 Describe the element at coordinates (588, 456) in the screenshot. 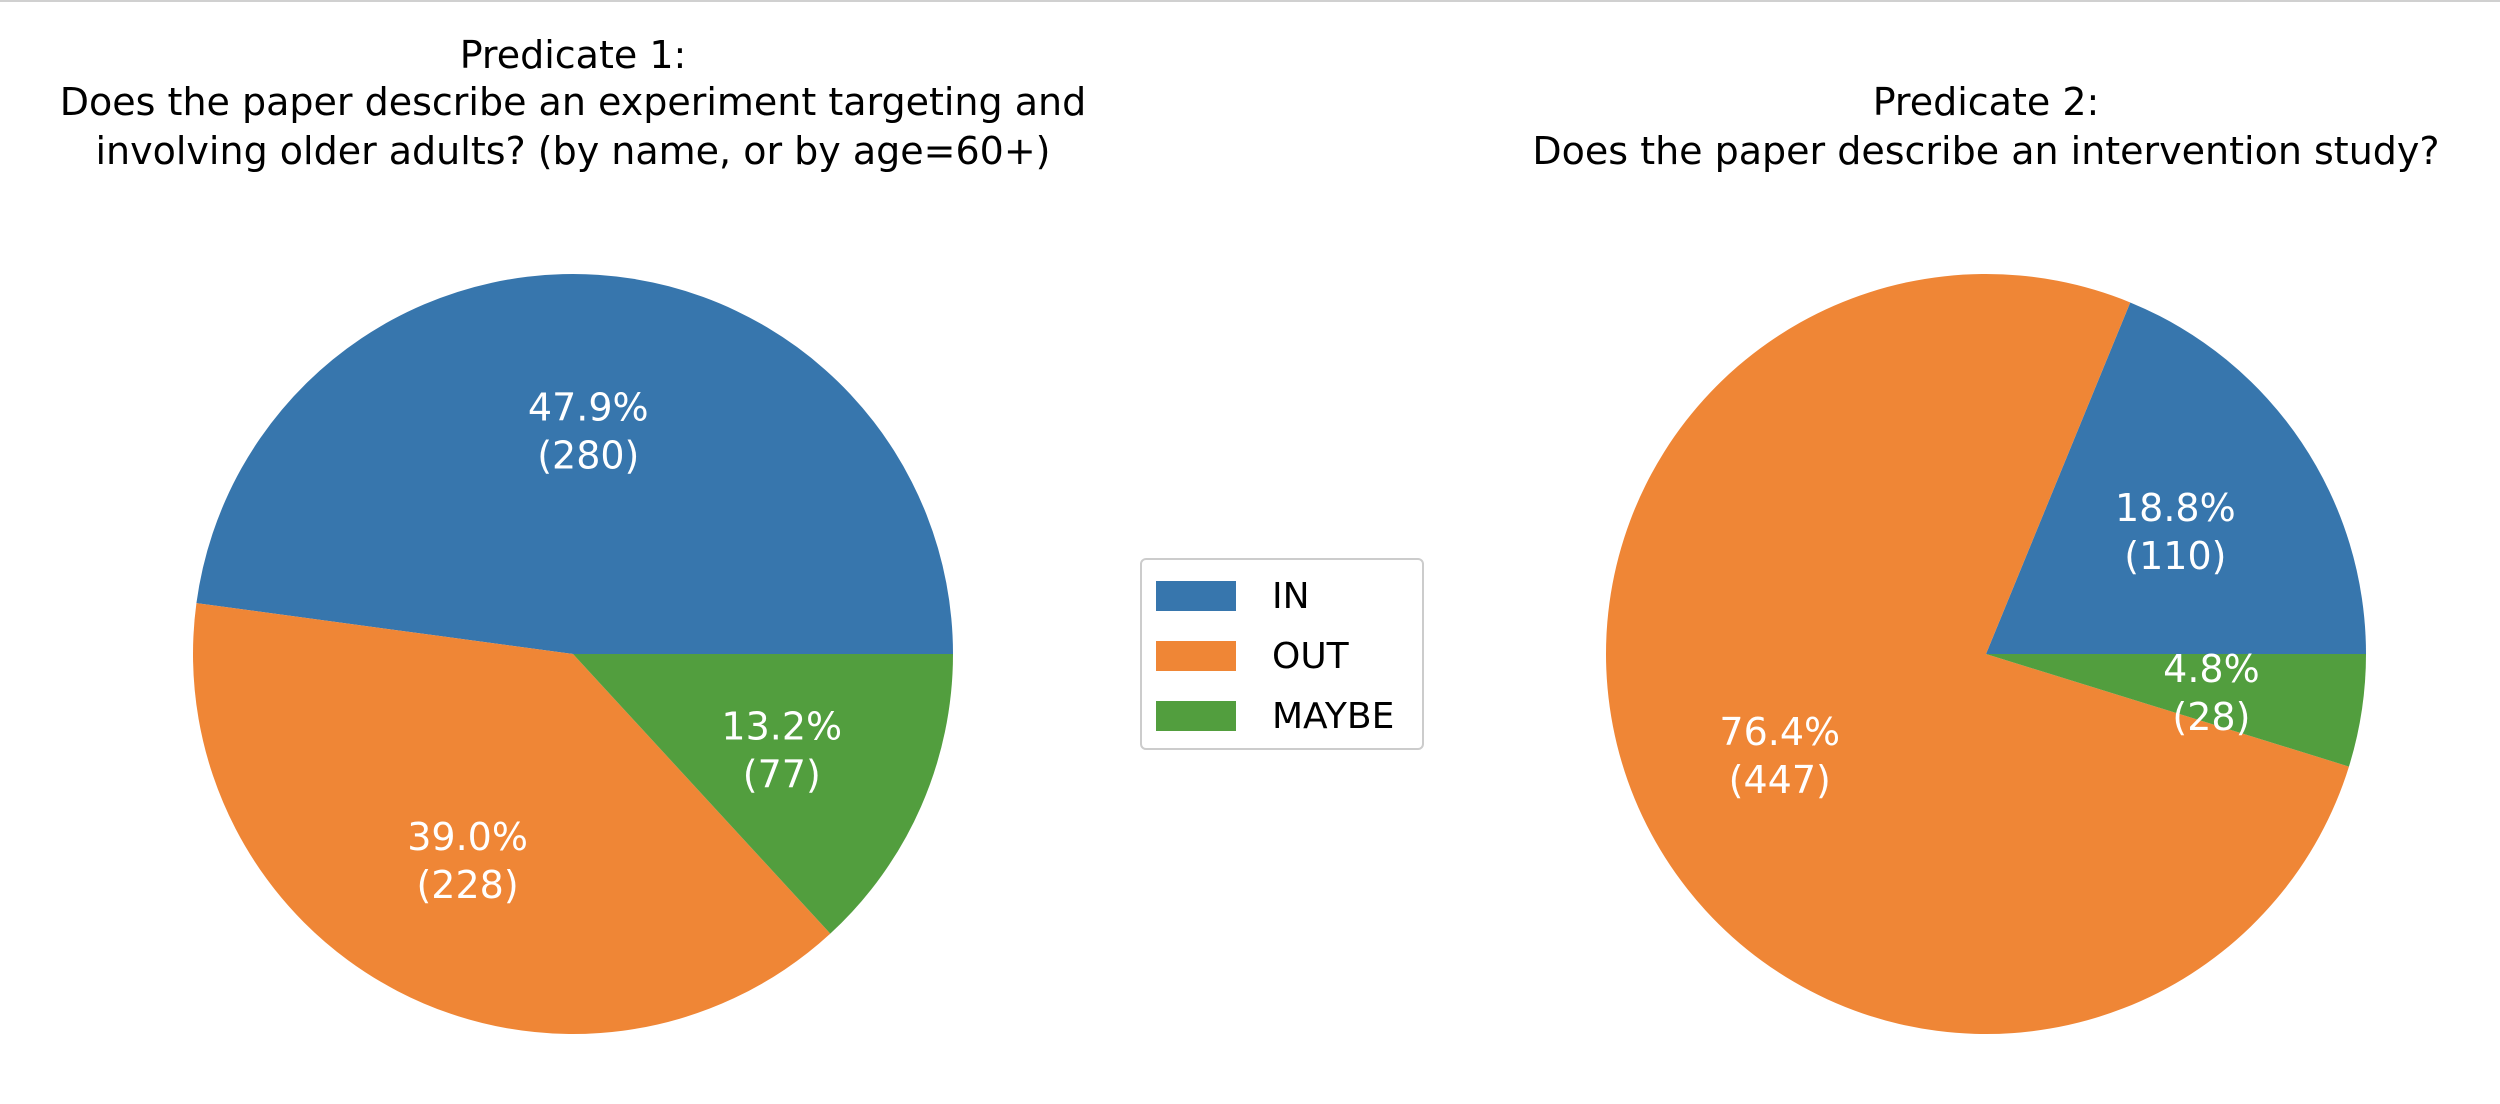

I see `pie1-count-label-in: (280)` at that location.